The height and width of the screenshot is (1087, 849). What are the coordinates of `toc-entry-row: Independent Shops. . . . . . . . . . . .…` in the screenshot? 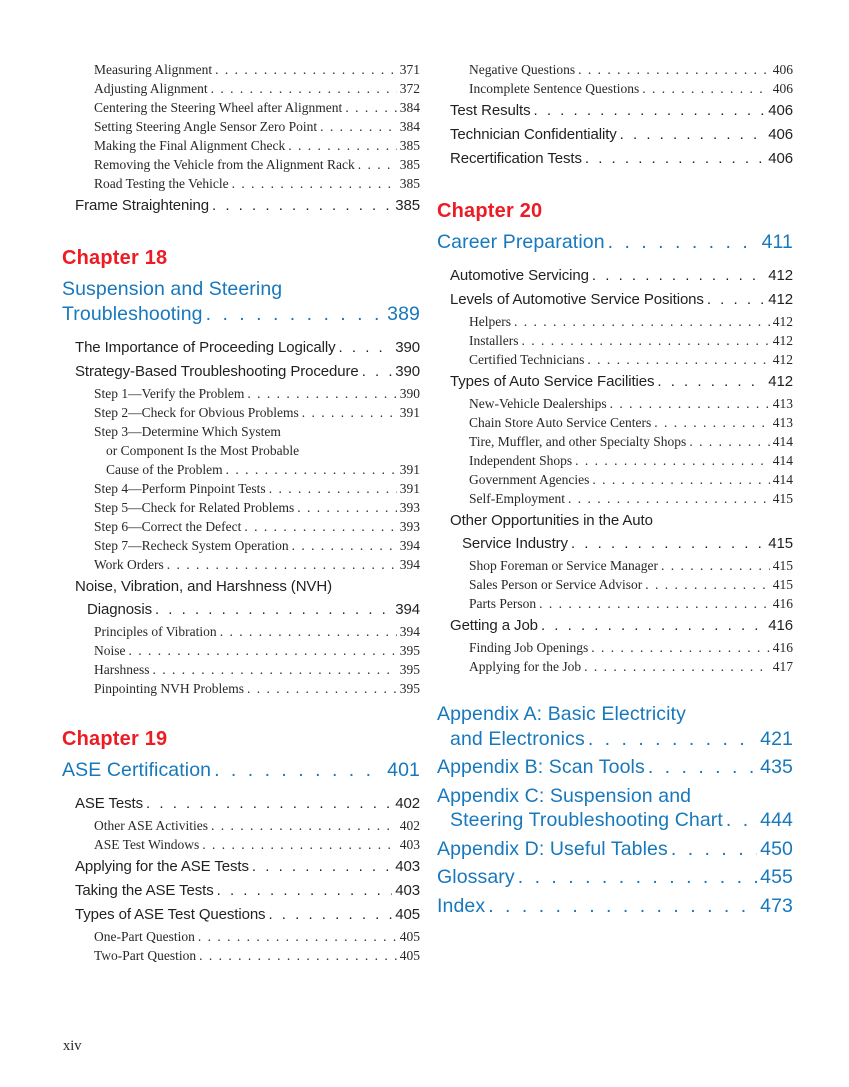 It's located at (631, 460).